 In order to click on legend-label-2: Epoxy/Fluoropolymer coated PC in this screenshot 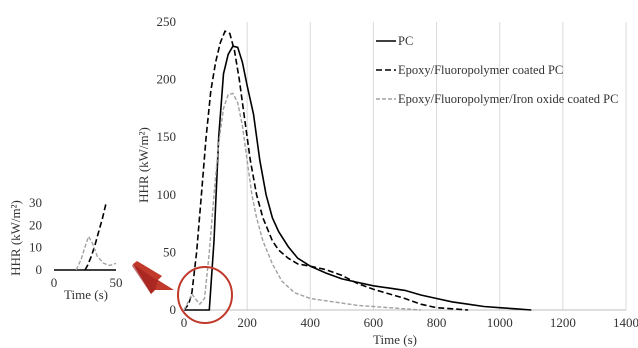, I will do `click(480, 70)`.